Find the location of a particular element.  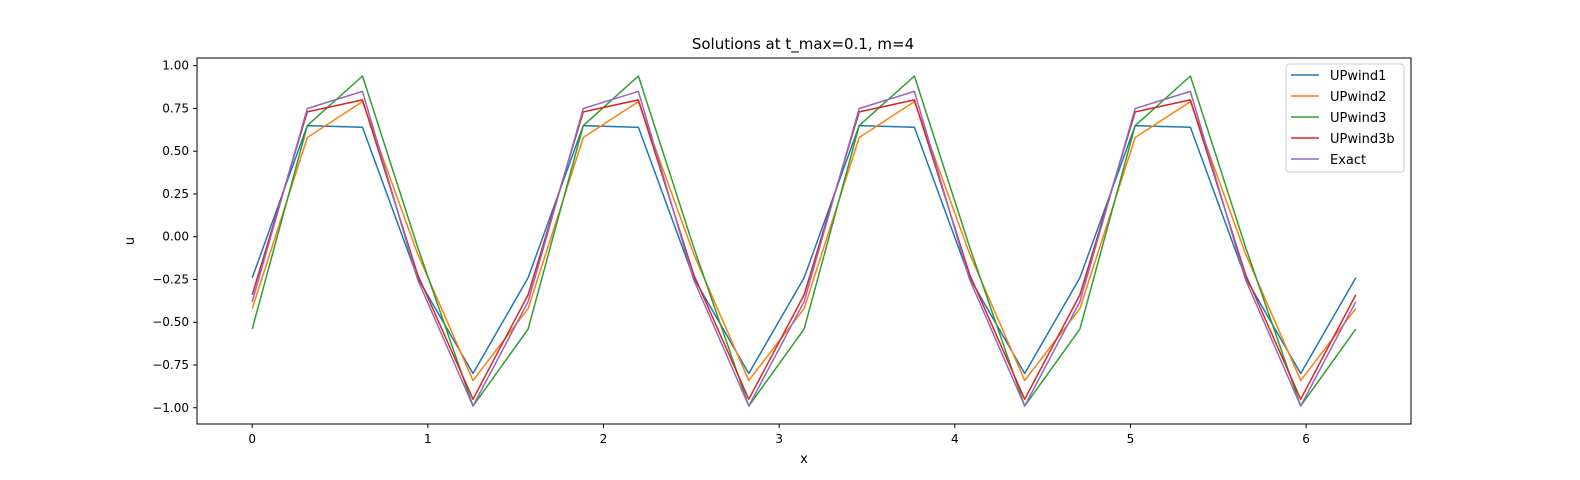

y-tick-label: −0.75 is located at coordinates (170, 365).